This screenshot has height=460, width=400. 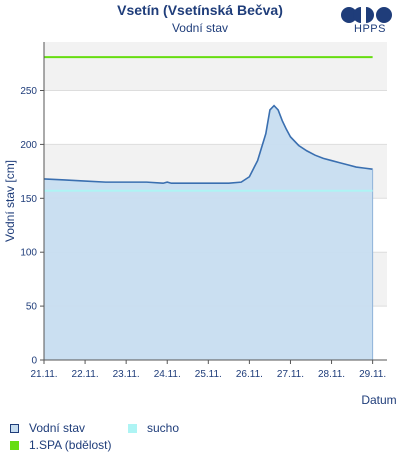 I want to click on x-tick-label: 25.11., so click(x=208, y=374).